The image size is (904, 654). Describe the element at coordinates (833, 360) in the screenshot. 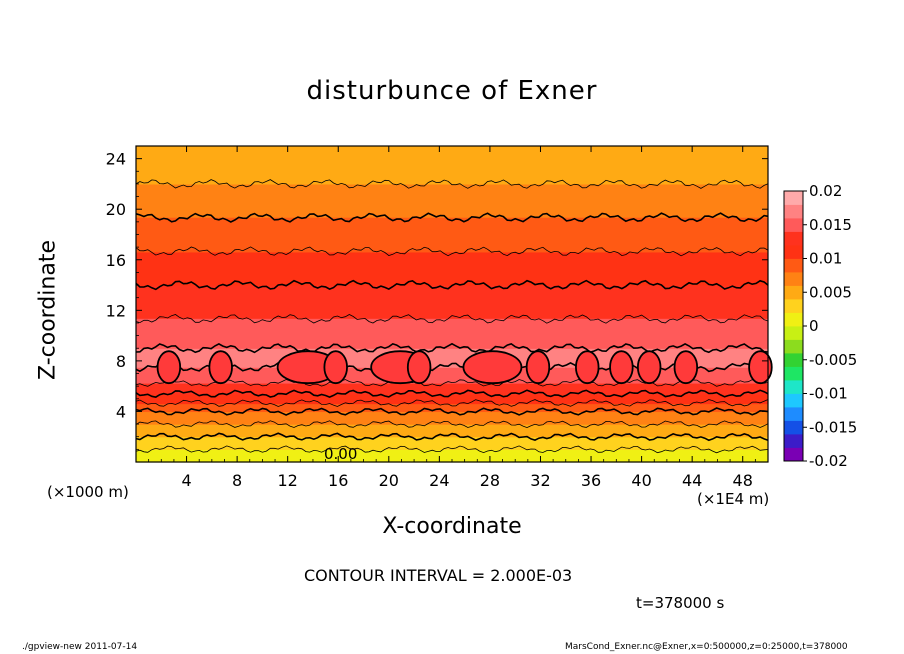

I see `colorbar-tick-label: -0.005` at that location.